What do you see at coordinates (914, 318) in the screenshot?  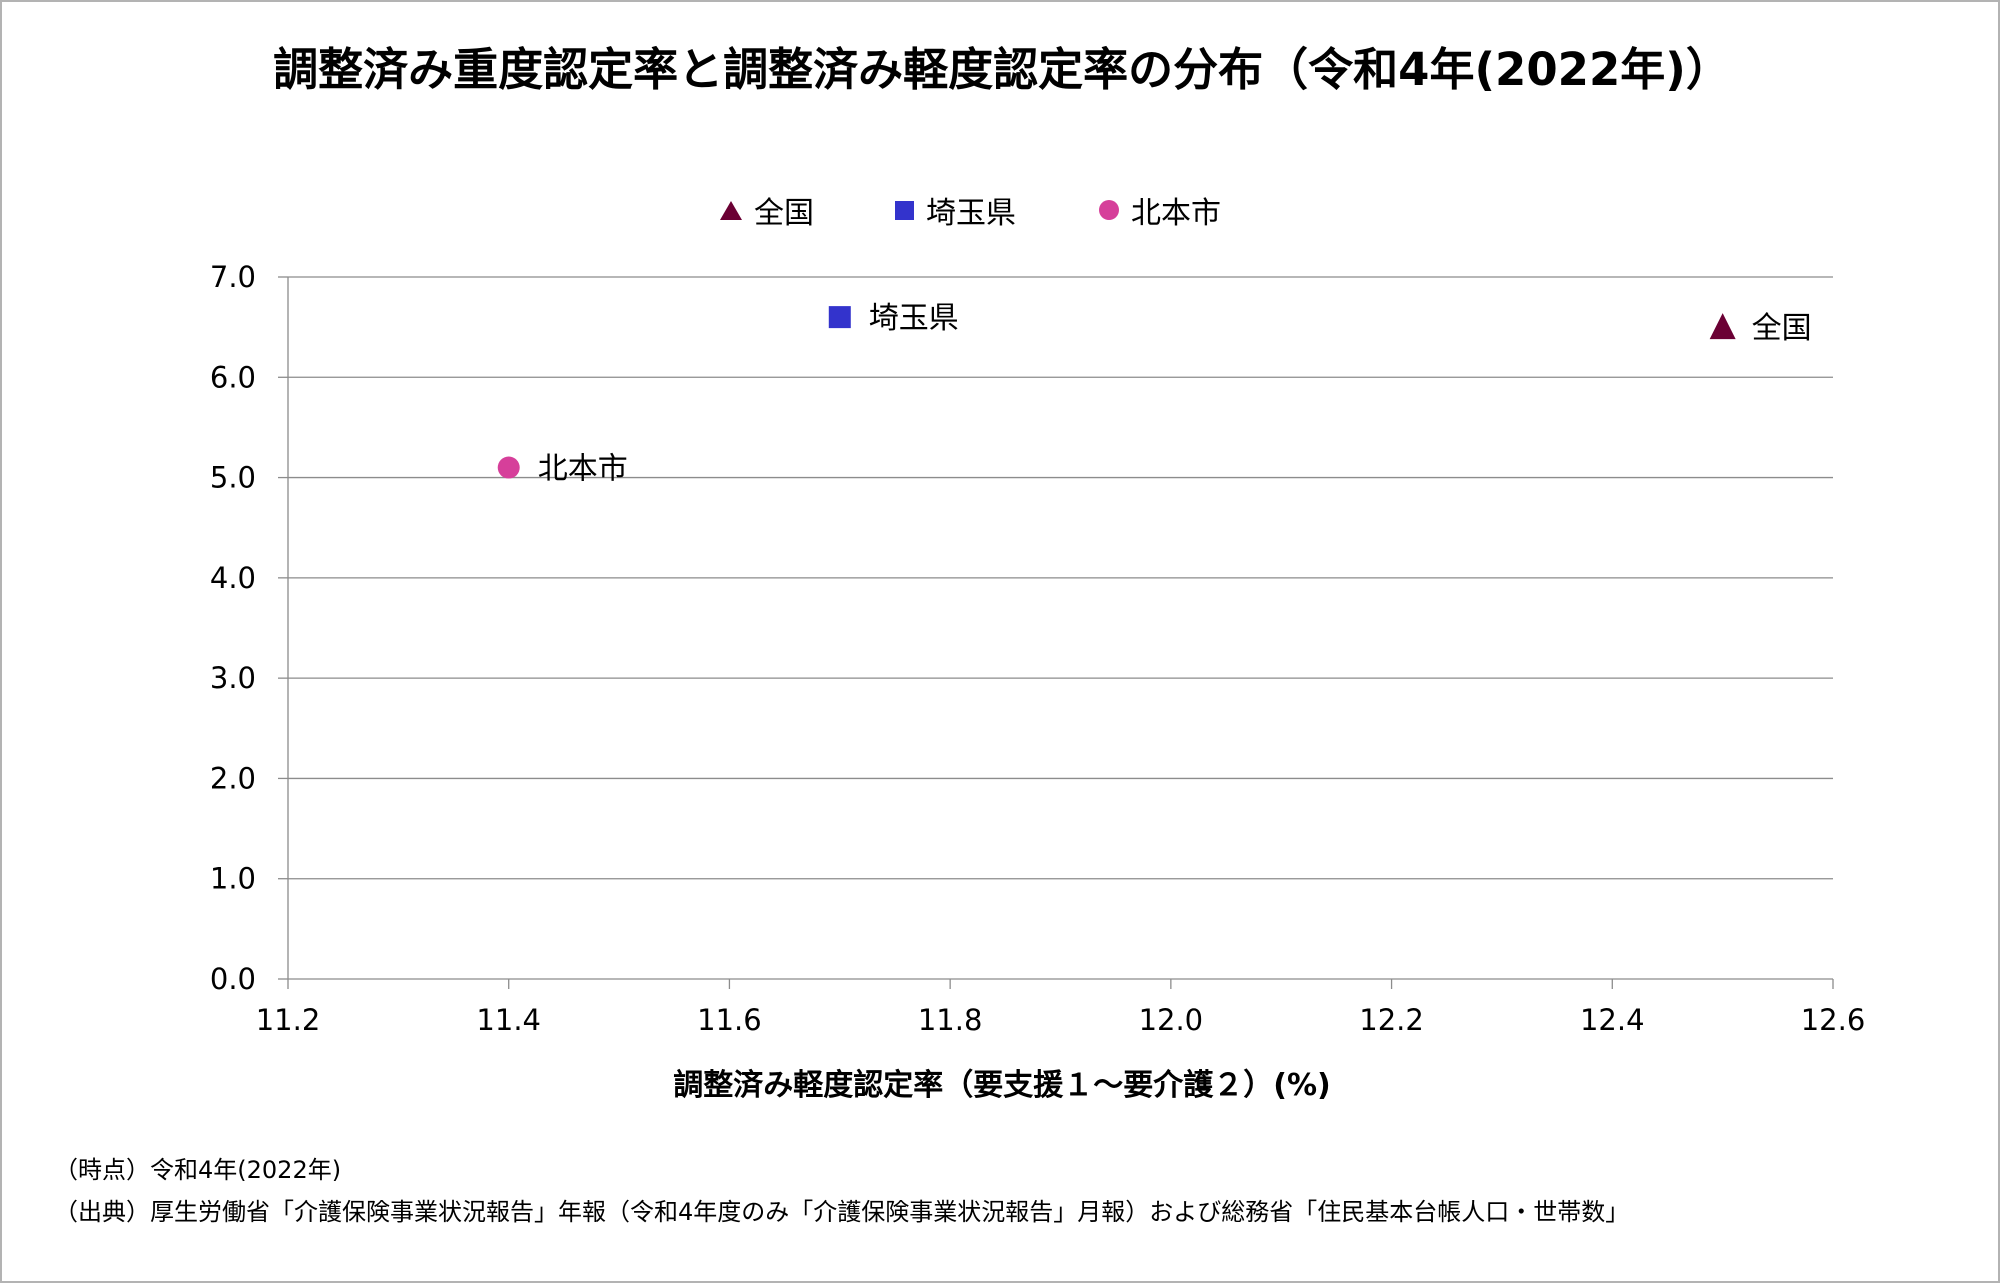 I see `data-label: 埼玉県` at bounding box center [914, 318].